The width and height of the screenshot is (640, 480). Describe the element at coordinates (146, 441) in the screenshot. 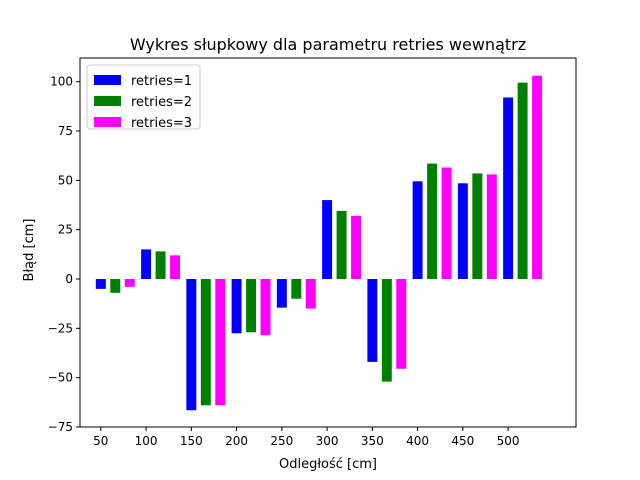

I see `x-tick-label: 100` at that location.